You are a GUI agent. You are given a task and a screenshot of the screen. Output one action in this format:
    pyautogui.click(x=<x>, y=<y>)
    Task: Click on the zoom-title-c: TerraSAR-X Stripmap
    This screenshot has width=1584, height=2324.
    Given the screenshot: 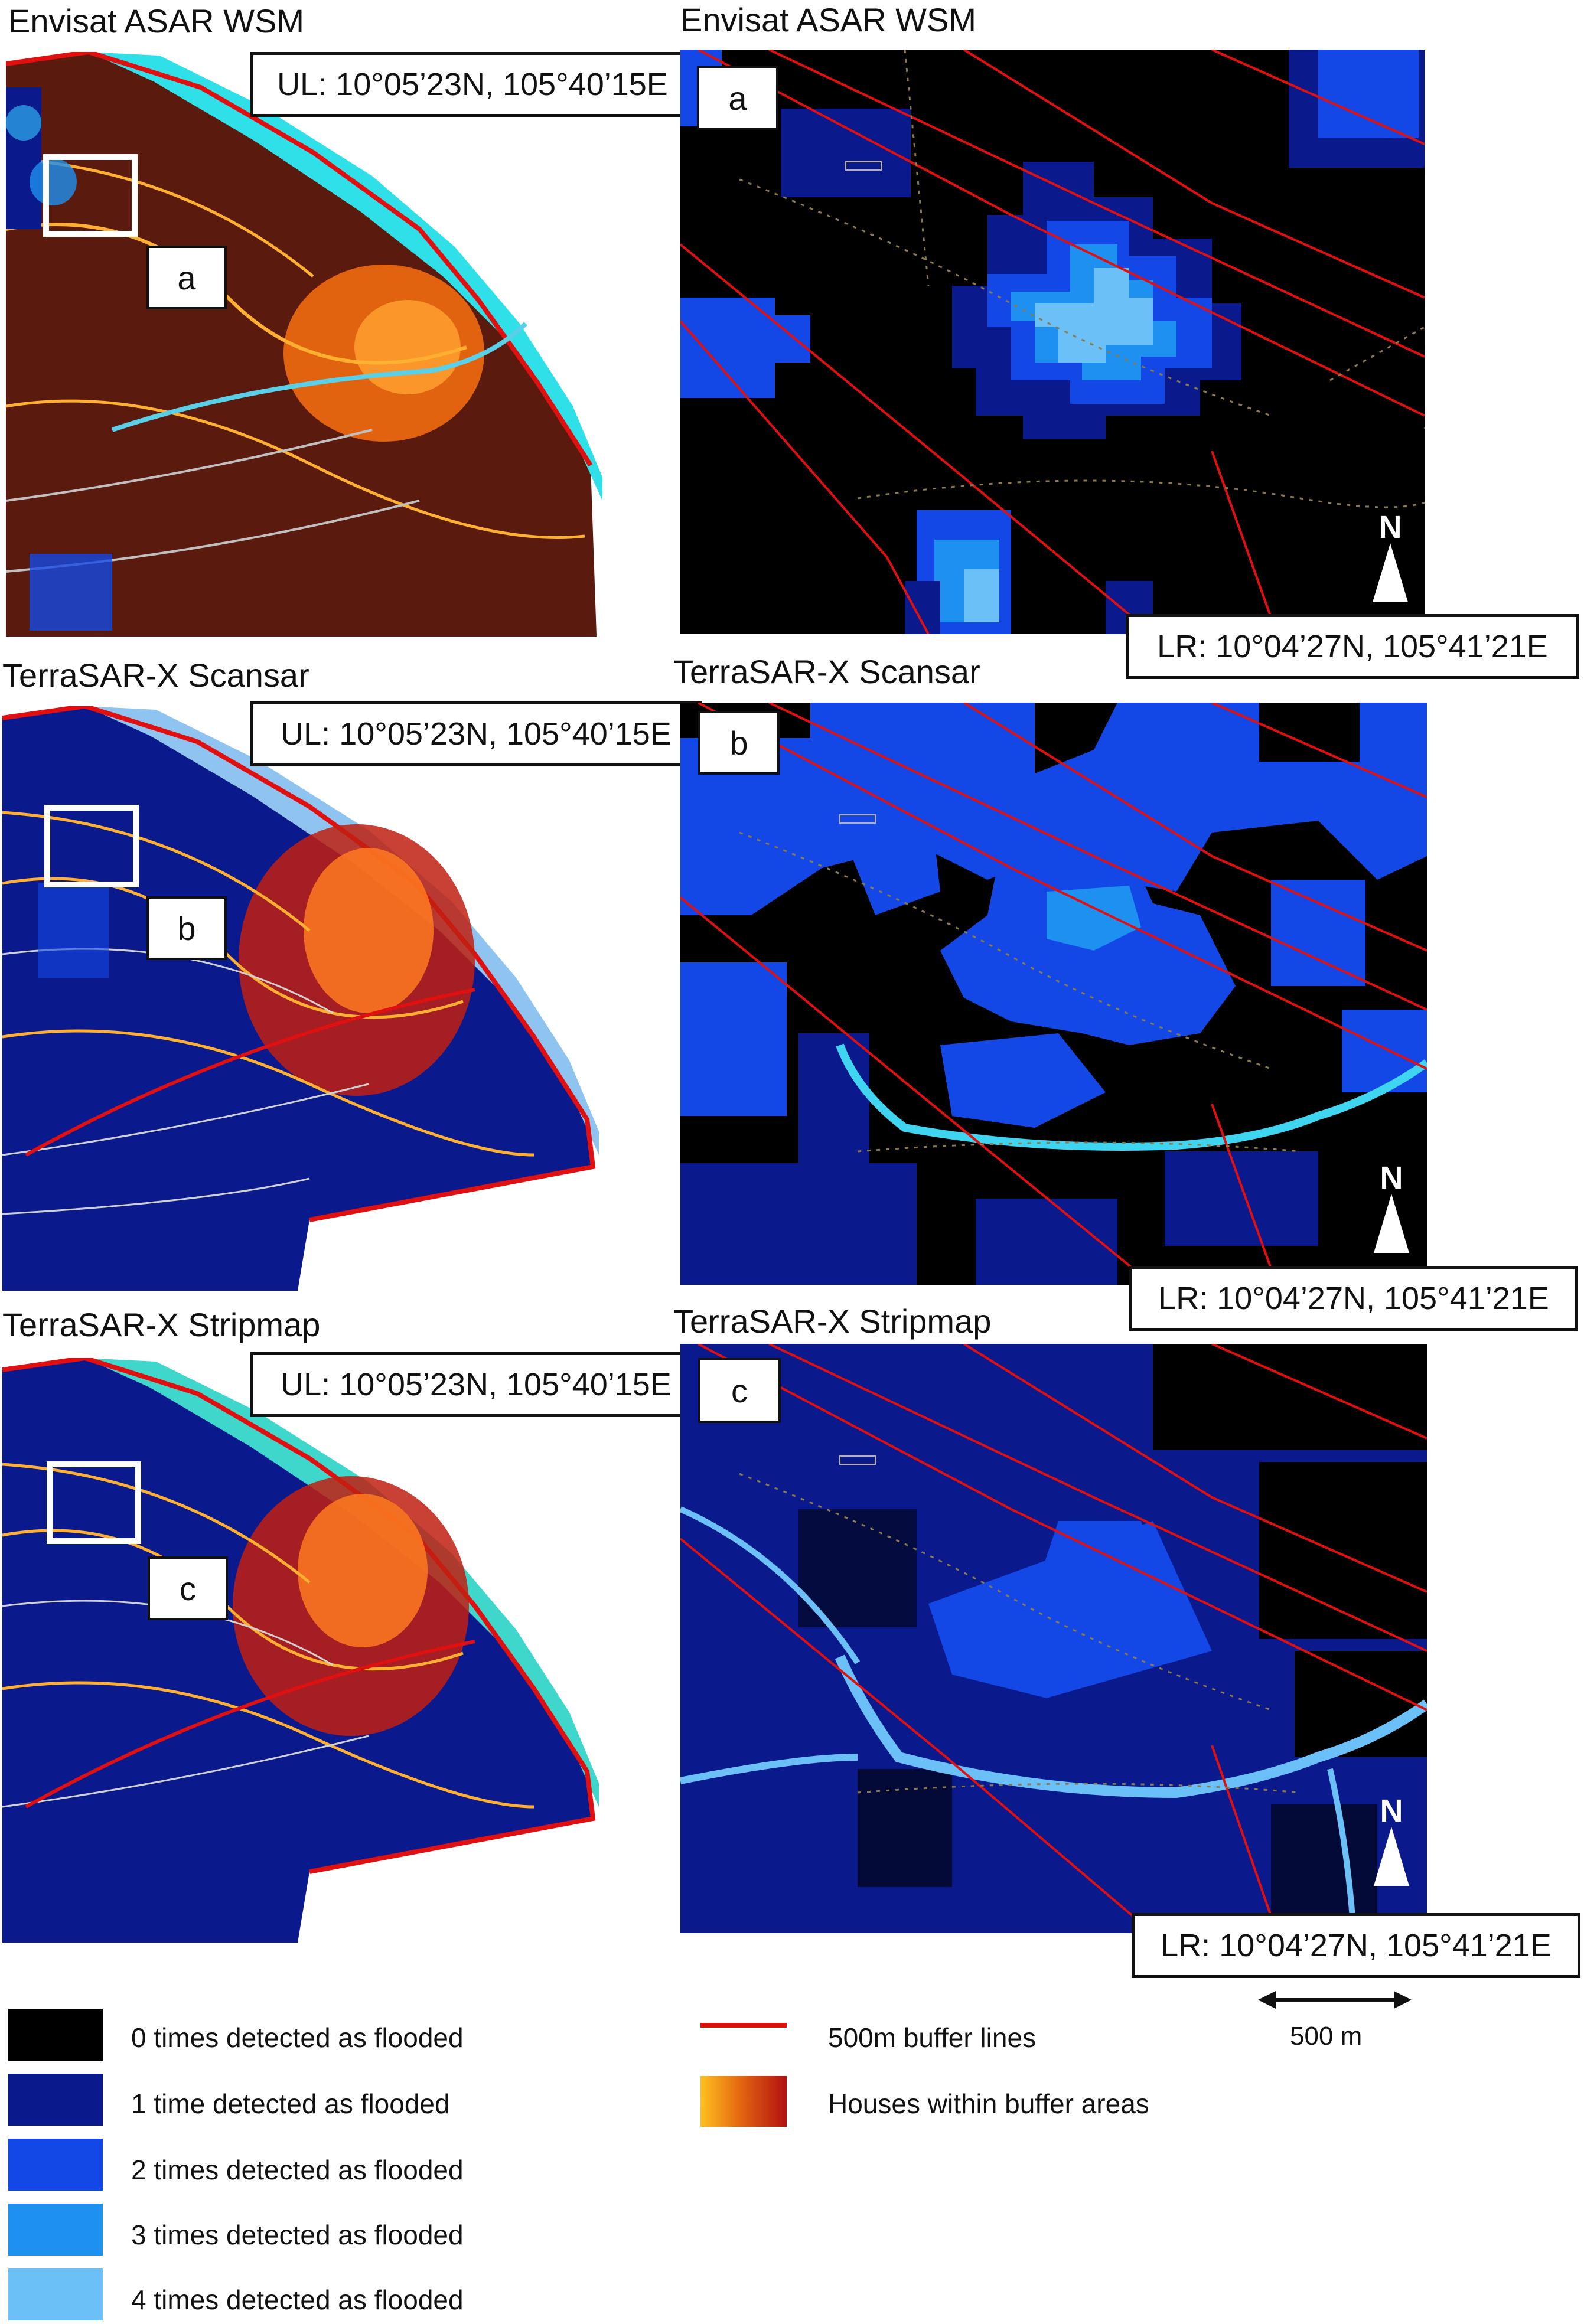 What is the action you would take?
    pyautogui.click(x=832, y=1321)
    